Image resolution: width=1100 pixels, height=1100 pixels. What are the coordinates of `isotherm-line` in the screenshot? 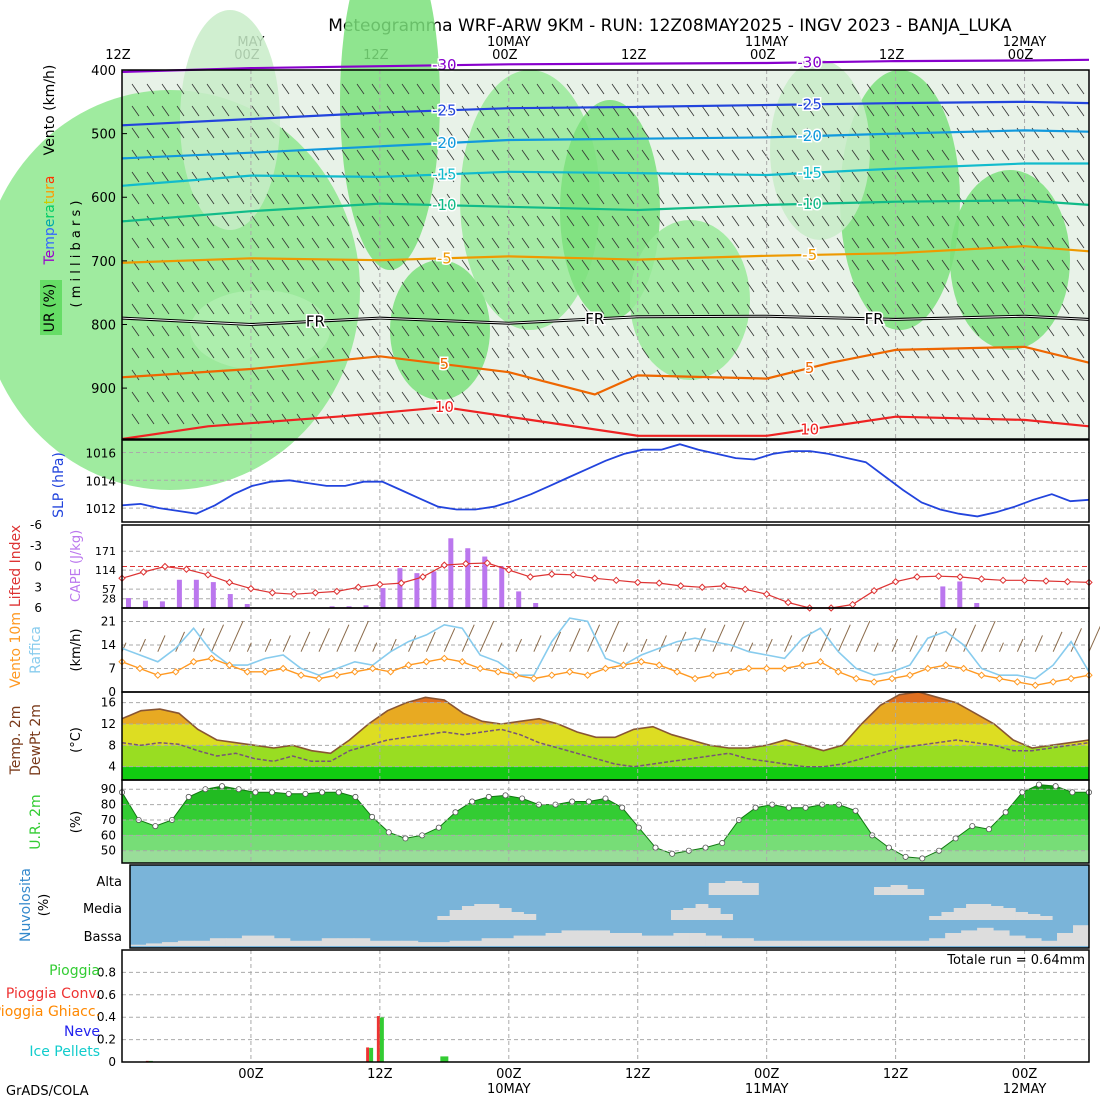 It's located at (605, 174).